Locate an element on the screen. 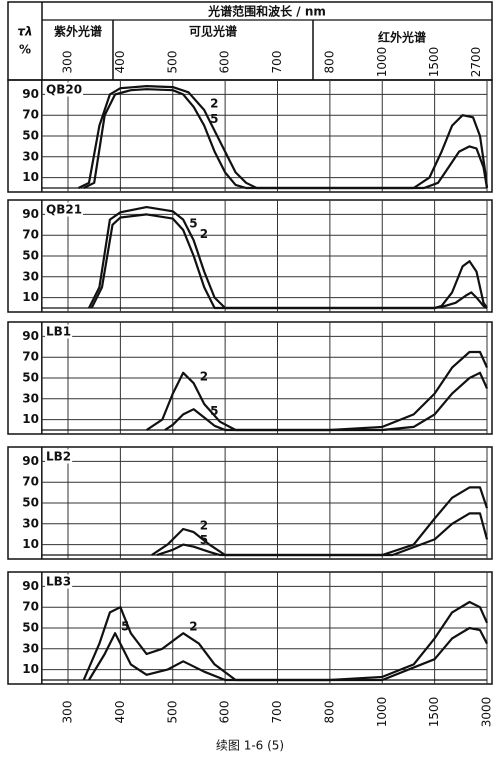 The height and width of the screenshot is (760, 500). panel-label: LB1 is located at coordinates (58, 332).